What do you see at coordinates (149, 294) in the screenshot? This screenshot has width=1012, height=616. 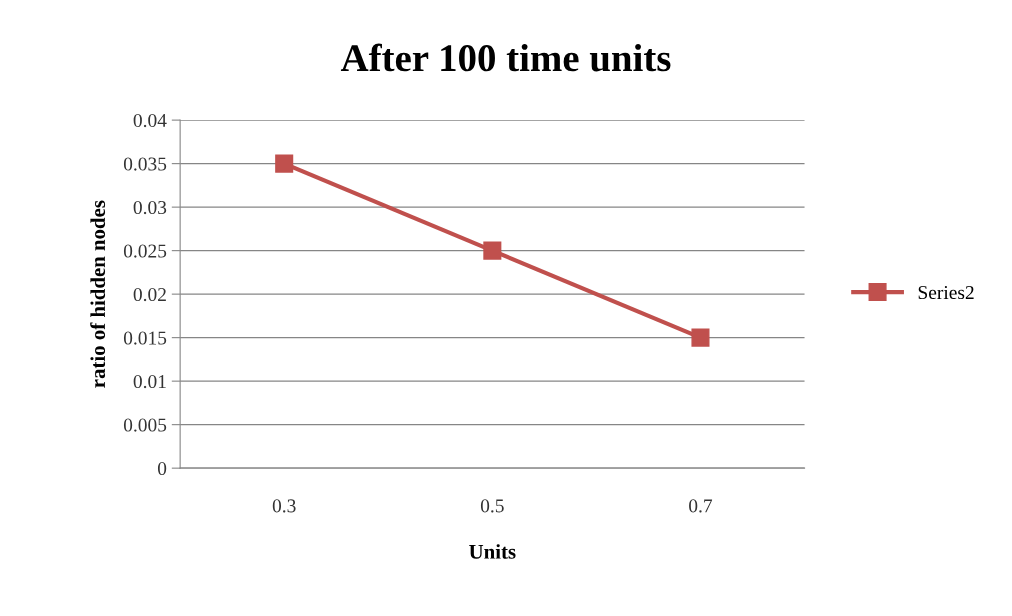 I see `y-tick-label: 0.02` at bounding box center [149, 294].